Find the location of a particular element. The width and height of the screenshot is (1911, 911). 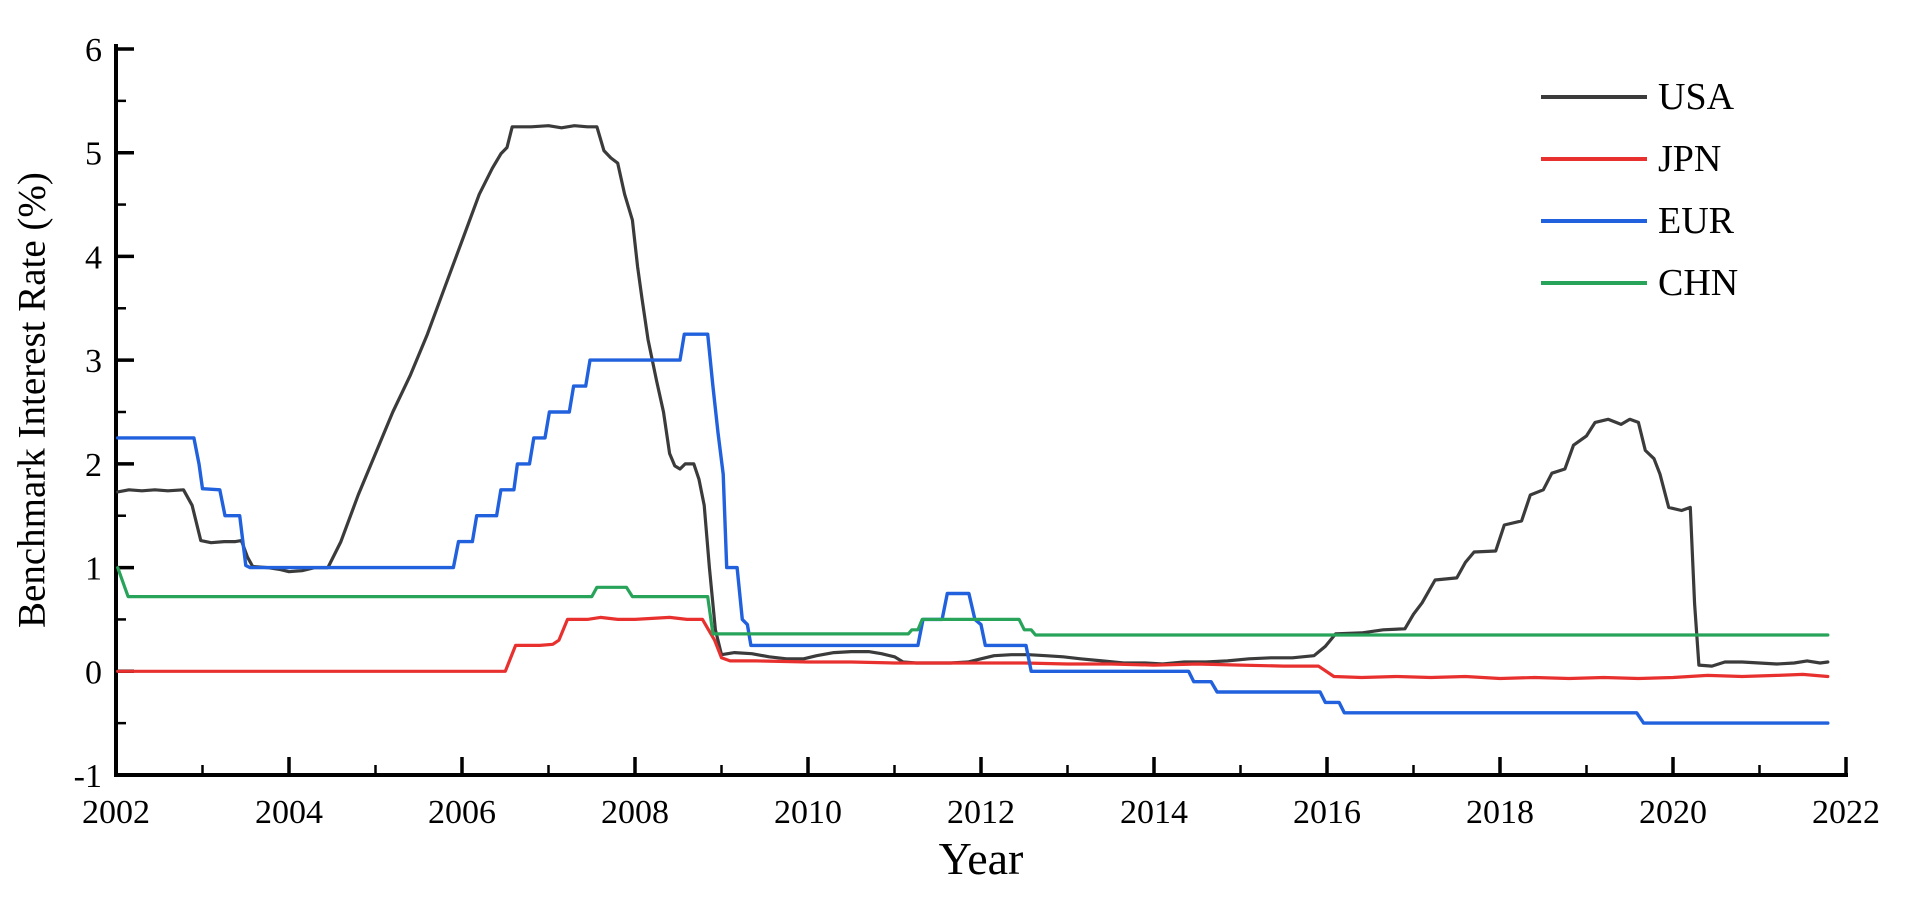

x-tick-label: 2018 is located at coordinates (1500, 812).